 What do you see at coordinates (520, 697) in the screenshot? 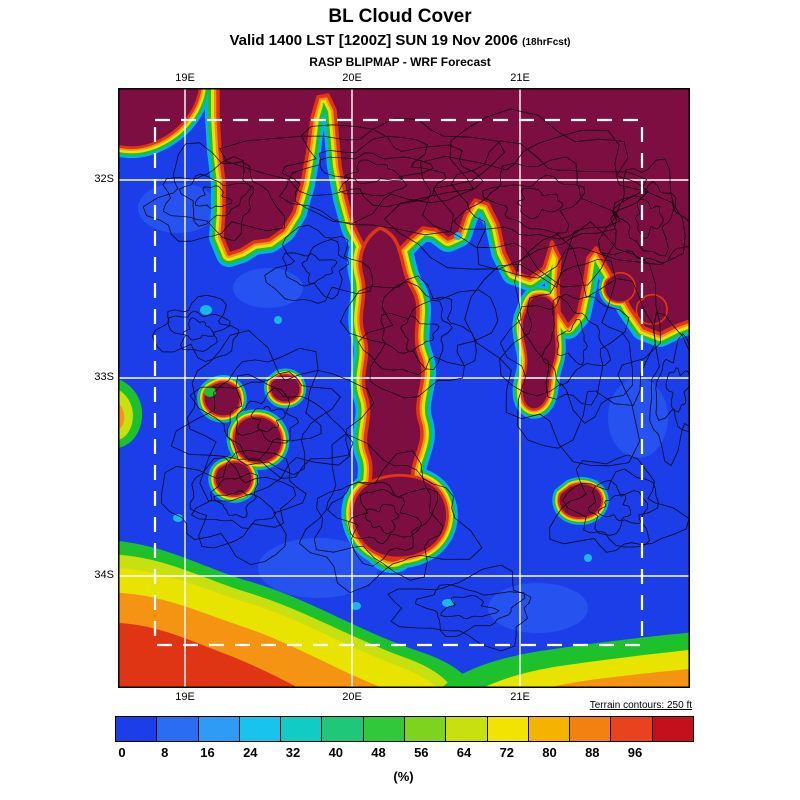
I see `axis-label-bottom: 21E` at bounding box center [520, 697].